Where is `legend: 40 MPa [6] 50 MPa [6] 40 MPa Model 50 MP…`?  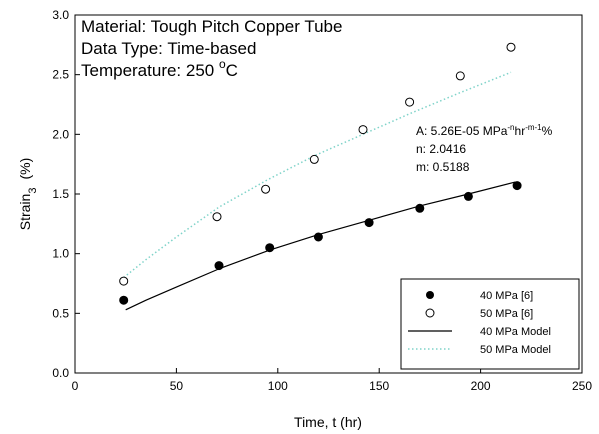
legend: 40 MPa [6] 50 MPa [6] 40 MPa Model 50 MP… is located at coordinates (490, 324).